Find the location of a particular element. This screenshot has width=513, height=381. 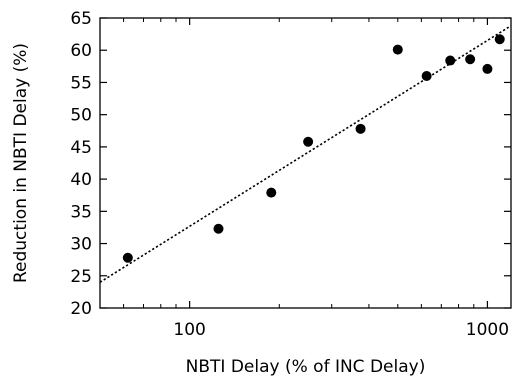

y-tick-label: 30 is located at coordinates (81, 245).